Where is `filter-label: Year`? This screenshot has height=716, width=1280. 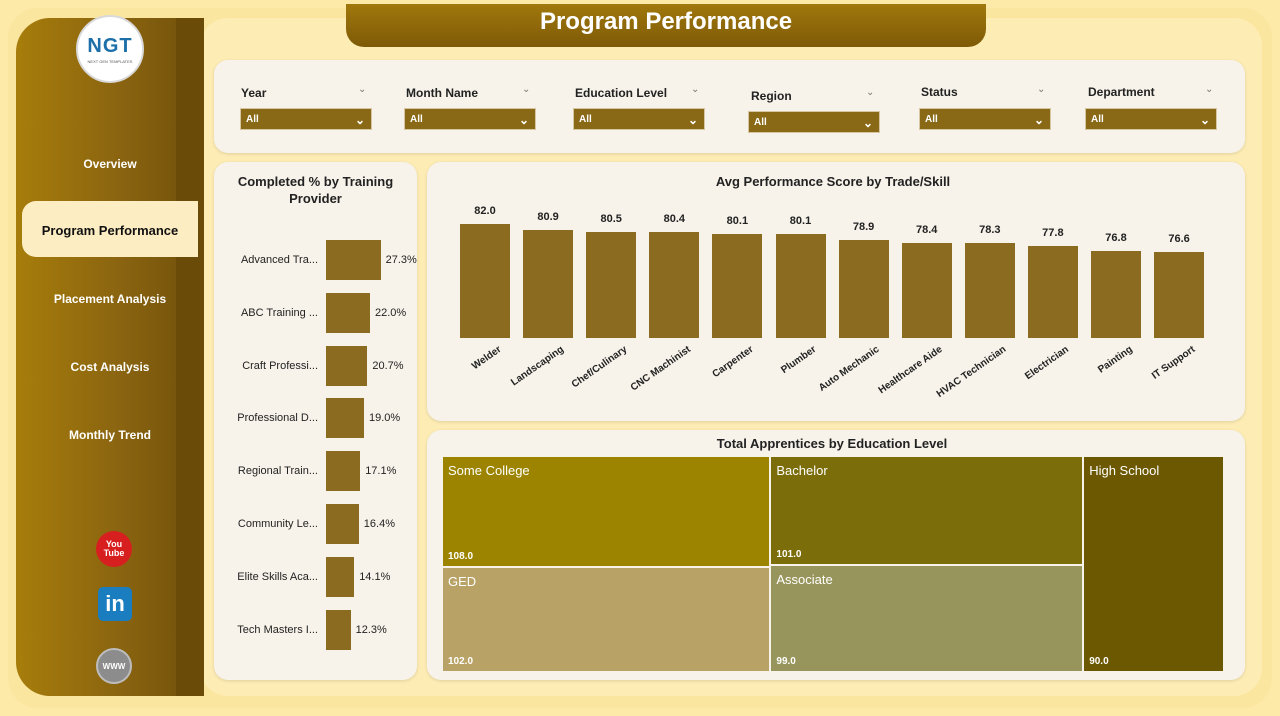
filter-label: Year is located at coordinates (254, 93).